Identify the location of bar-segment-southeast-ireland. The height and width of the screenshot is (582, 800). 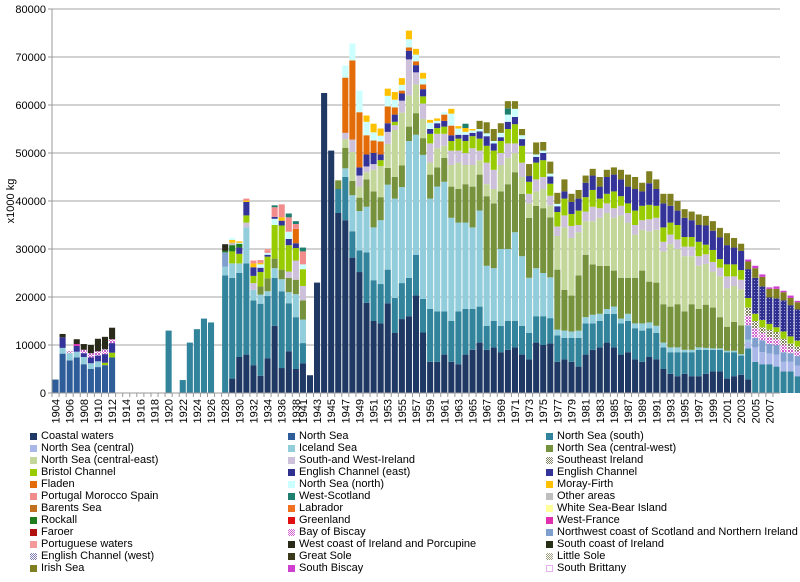
(762, 330).